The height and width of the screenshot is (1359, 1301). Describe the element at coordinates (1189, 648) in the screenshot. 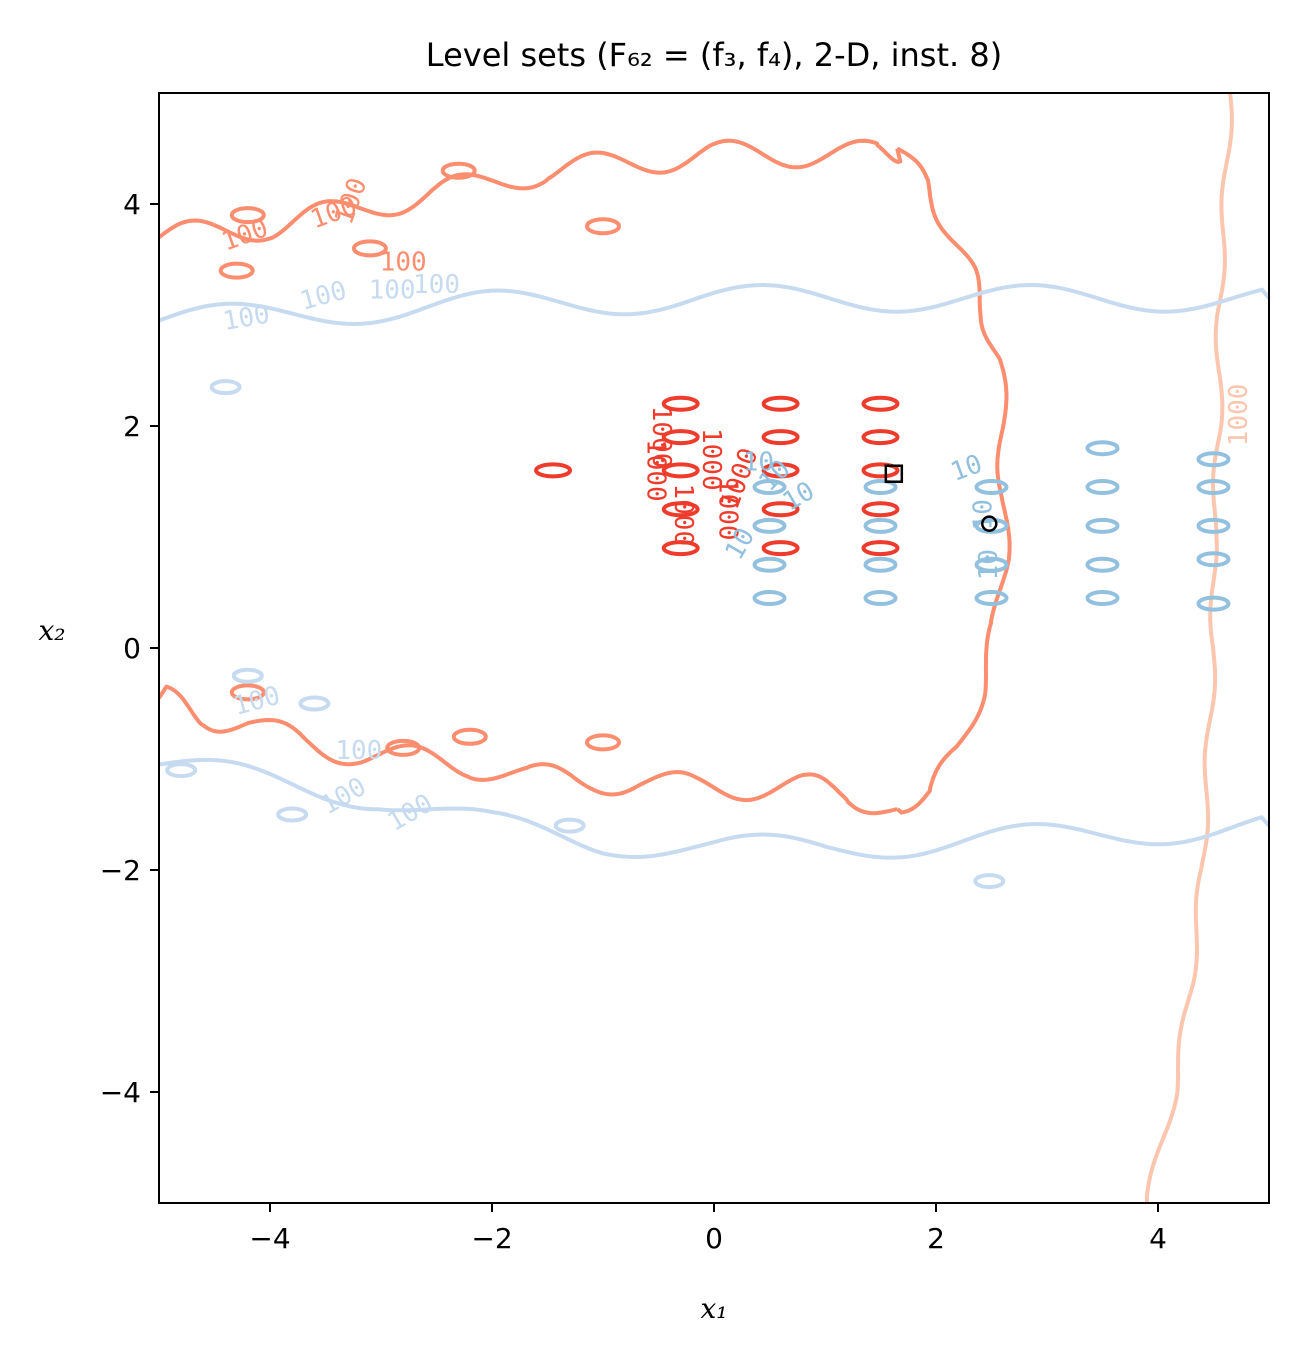

I see `contour-line-2-edge` at that location.